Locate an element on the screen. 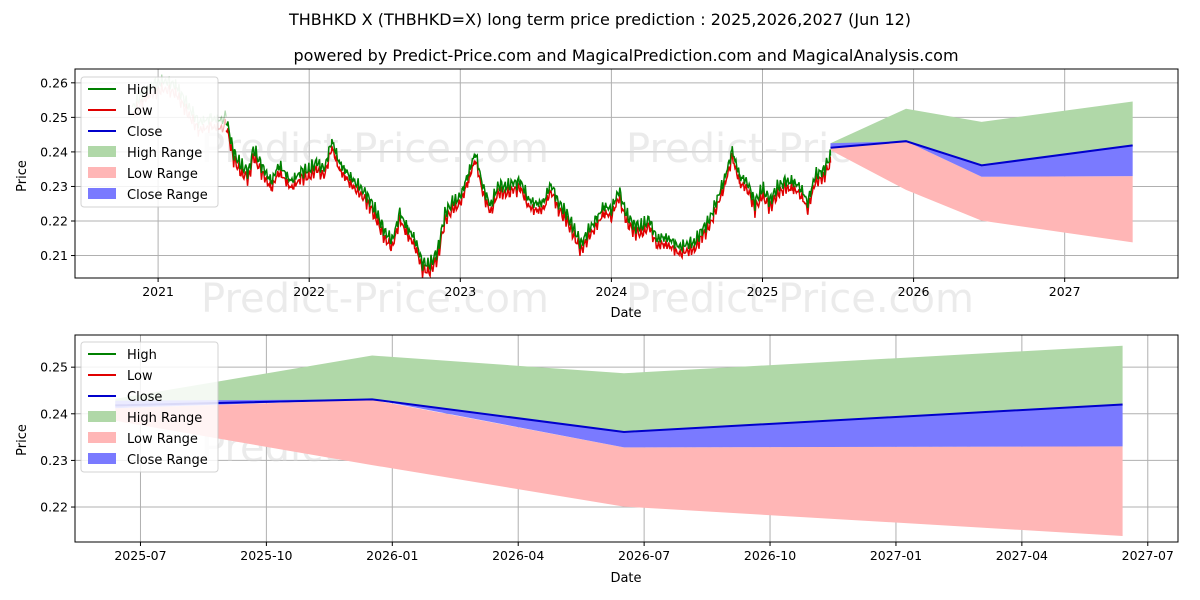 This screenshot has width=1200, height=600. y-tick-label: 0.26 is located at coordinates (54, 82).